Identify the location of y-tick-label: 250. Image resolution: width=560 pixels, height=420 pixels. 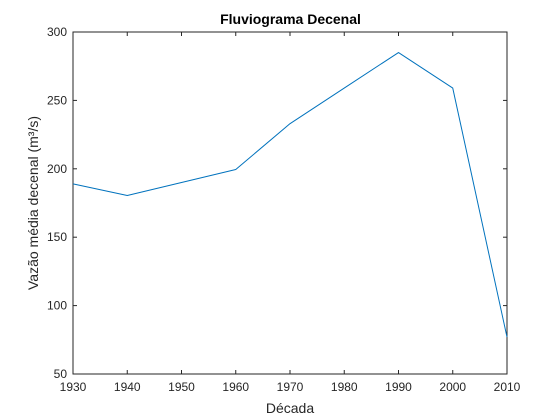
(57, 100).